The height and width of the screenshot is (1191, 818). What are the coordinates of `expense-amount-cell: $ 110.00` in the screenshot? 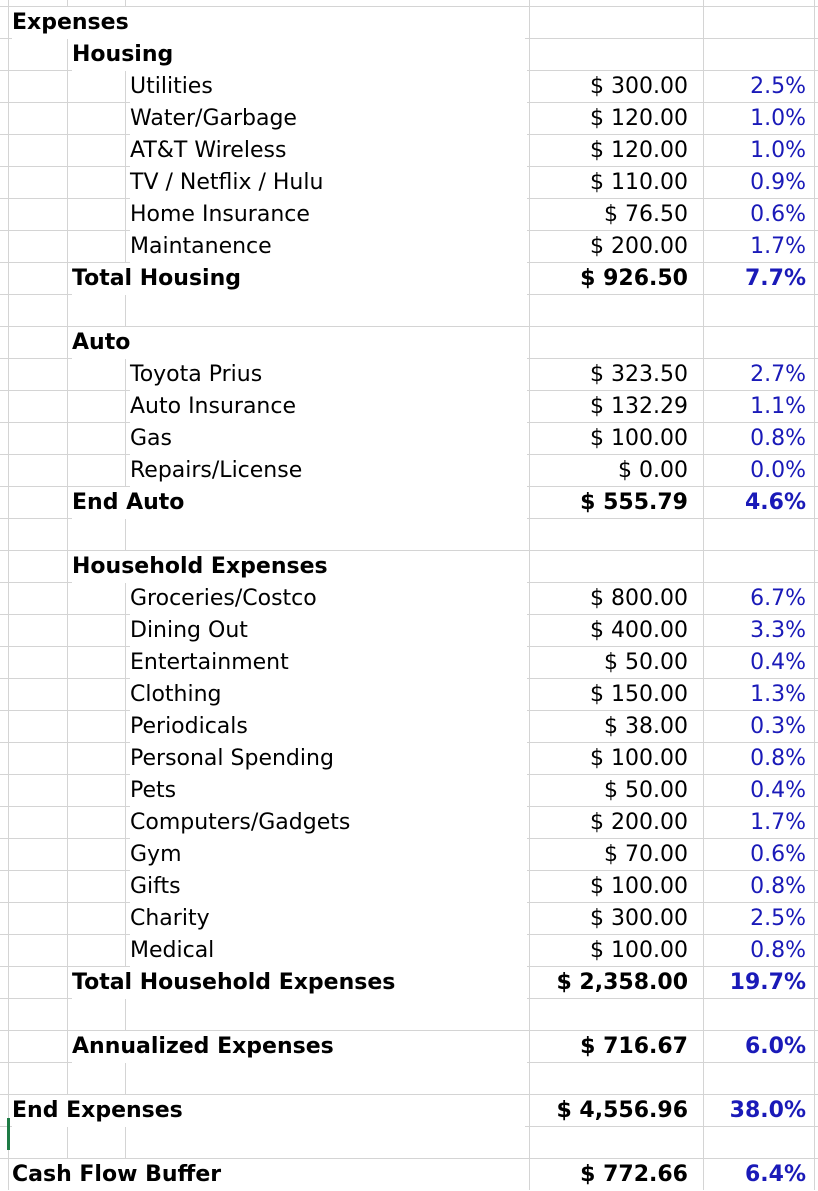 It's located at (639, 182).